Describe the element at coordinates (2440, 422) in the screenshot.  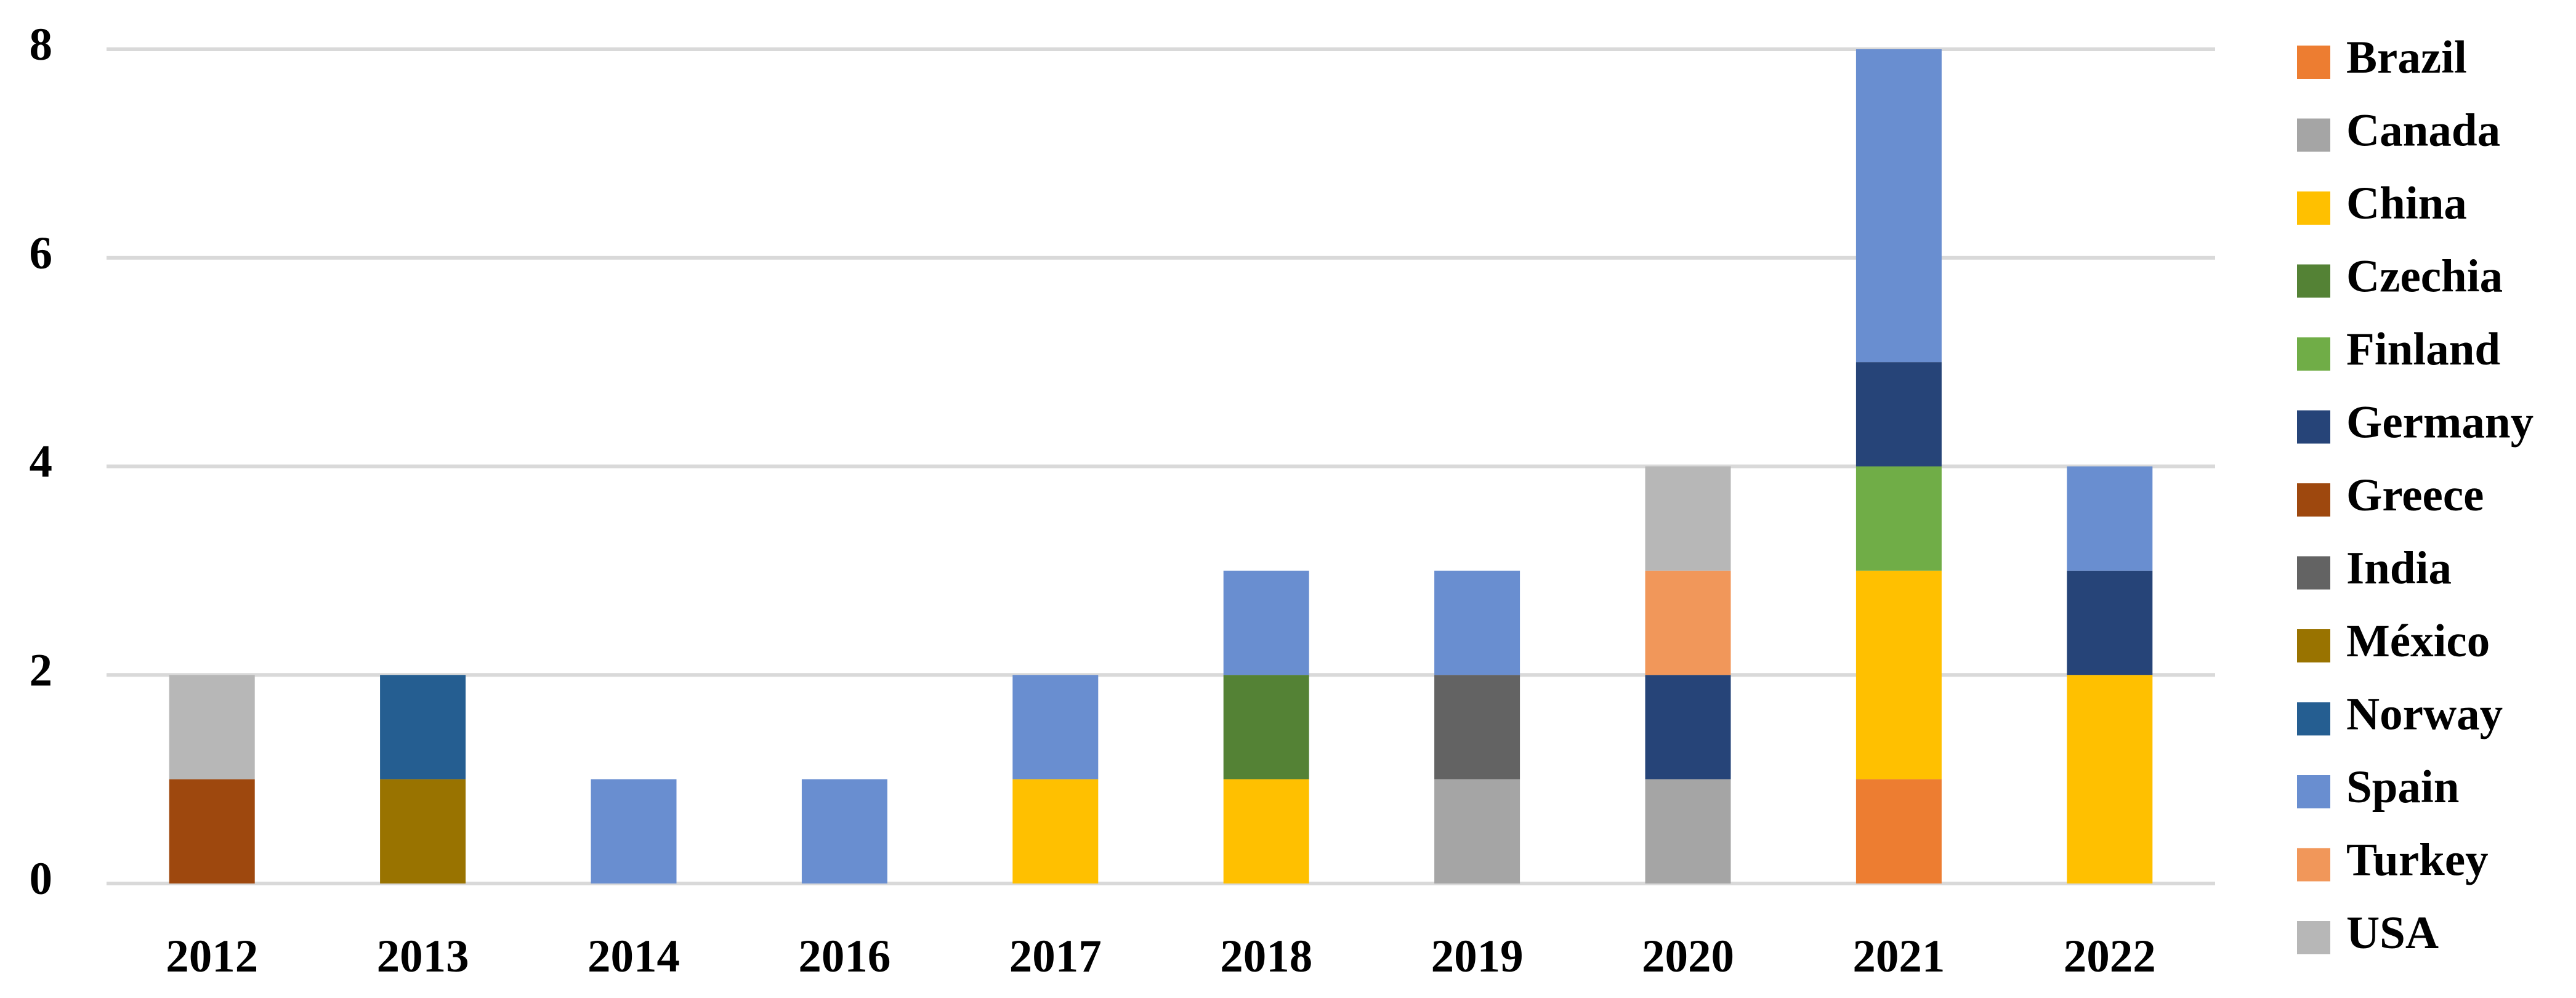
I see `legend-label: Germany` at that location.